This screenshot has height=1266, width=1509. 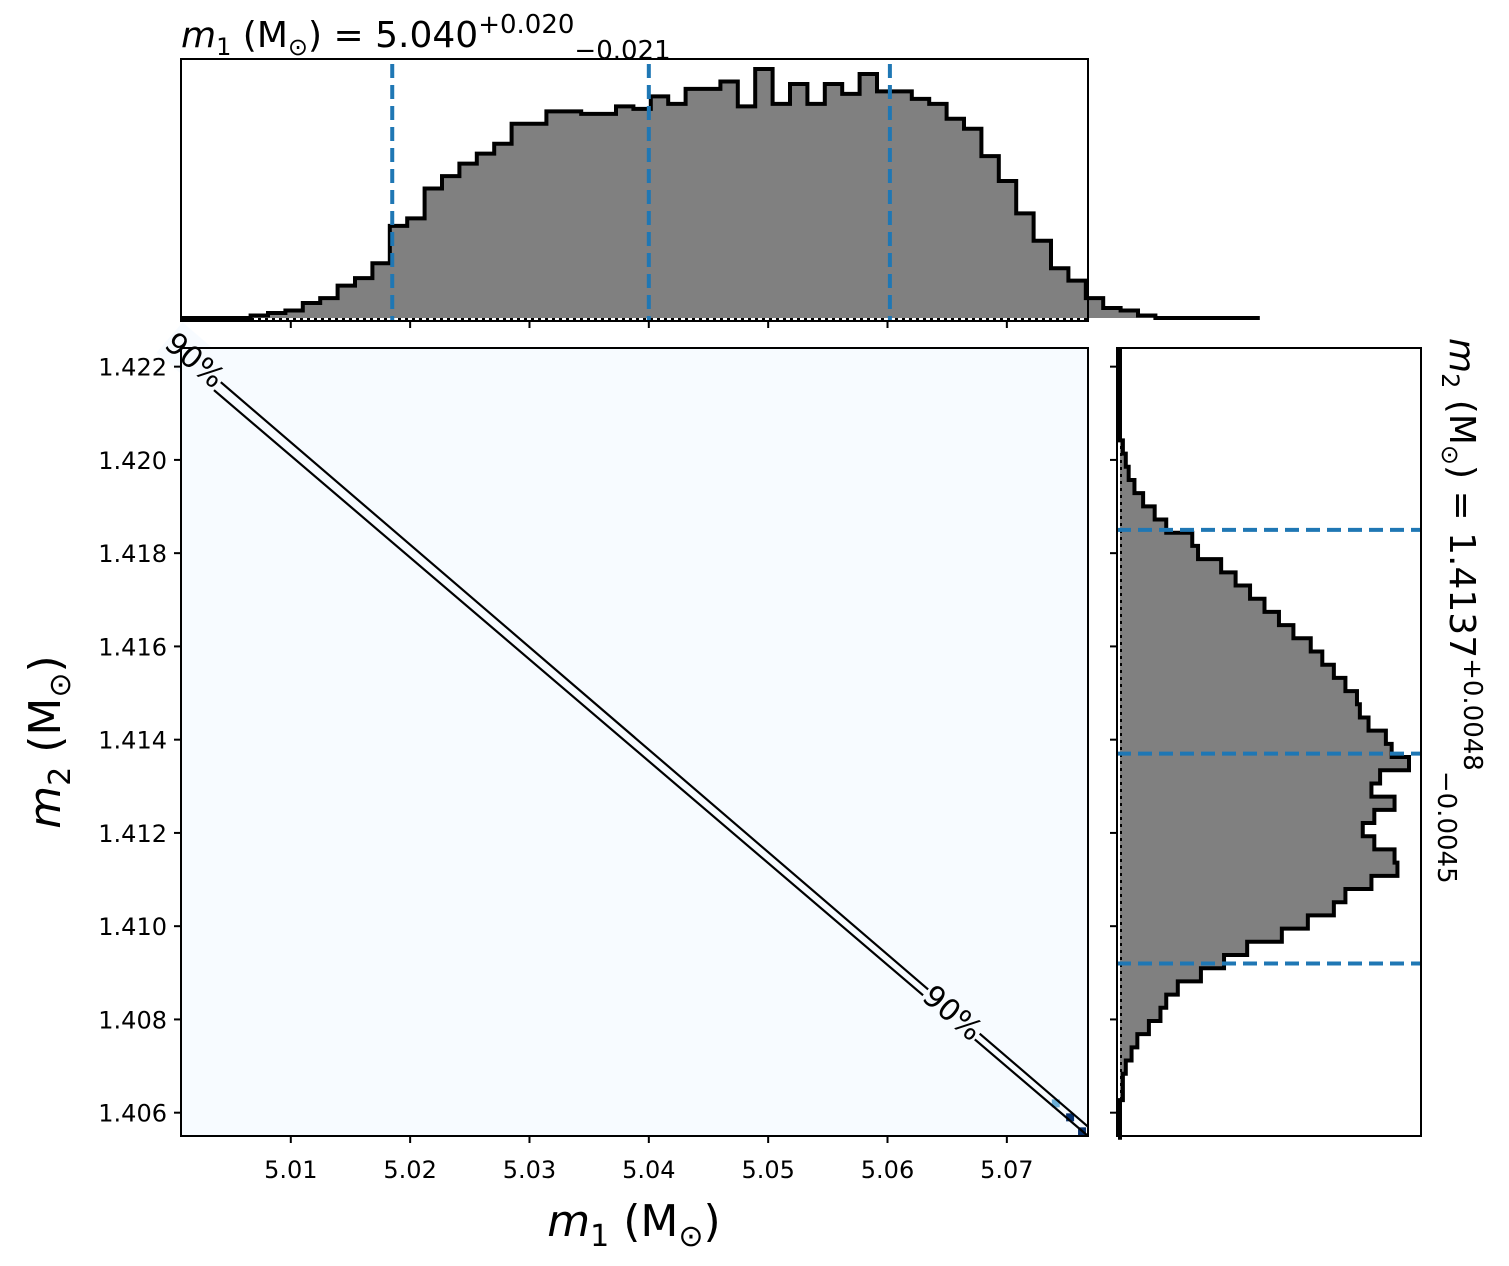 What do you see at coordinates (132, 834) in the screenshot?
I see `y-tick-label: 1.412` at bounding box center [132, 834].